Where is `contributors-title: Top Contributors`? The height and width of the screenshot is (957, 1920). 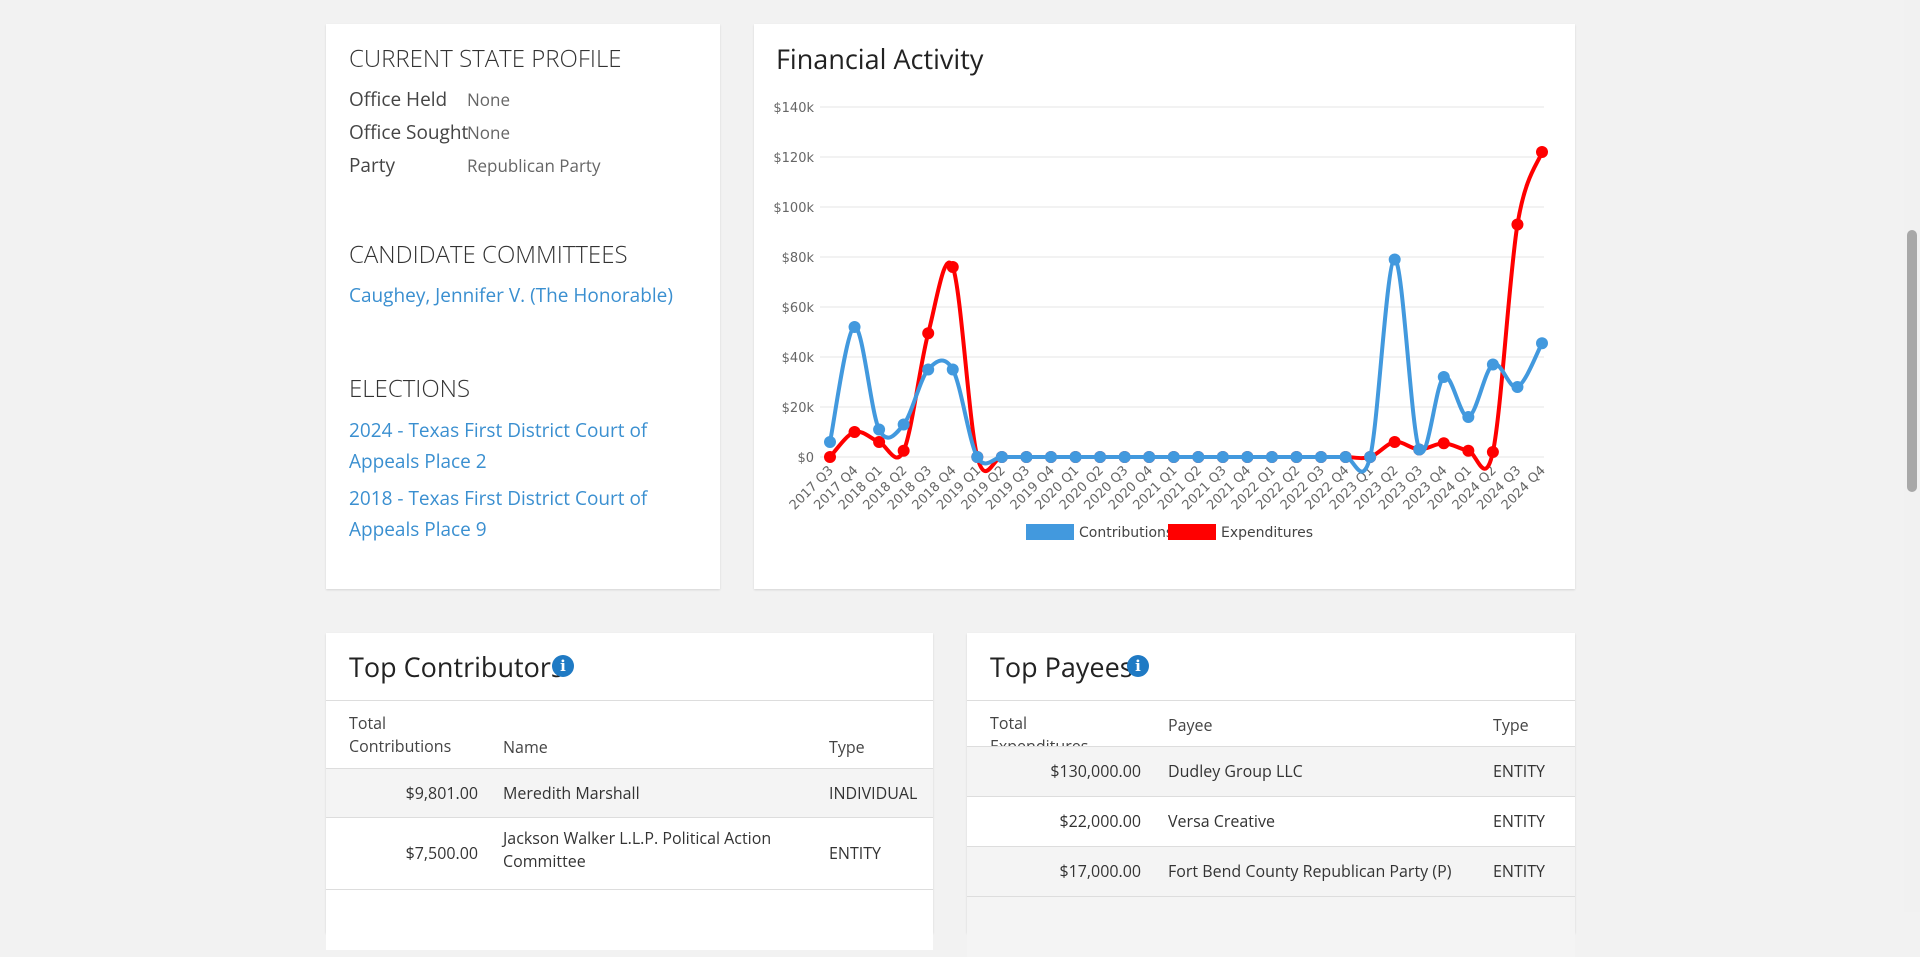
contributors-title: Top Contributors is located at coordinates (456, 666).